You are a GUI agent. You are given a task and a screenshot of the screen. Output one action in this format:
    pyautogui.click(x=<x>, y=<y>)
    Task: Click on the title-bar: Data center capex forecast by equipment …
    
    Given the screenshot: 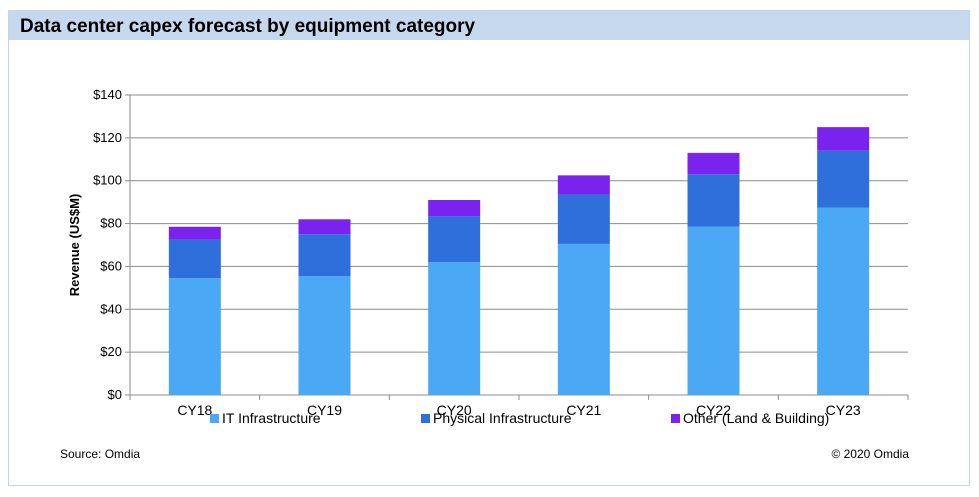 What is the action you would take?
    pyautogui.click(x=489, y=25)
    